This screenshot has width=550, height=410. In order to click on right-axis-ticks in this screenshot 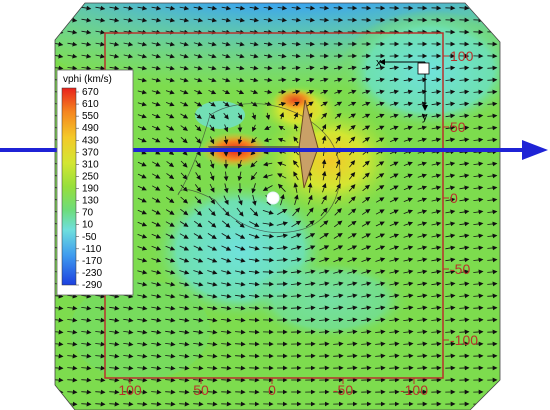, I will do `click(446, 198)`.